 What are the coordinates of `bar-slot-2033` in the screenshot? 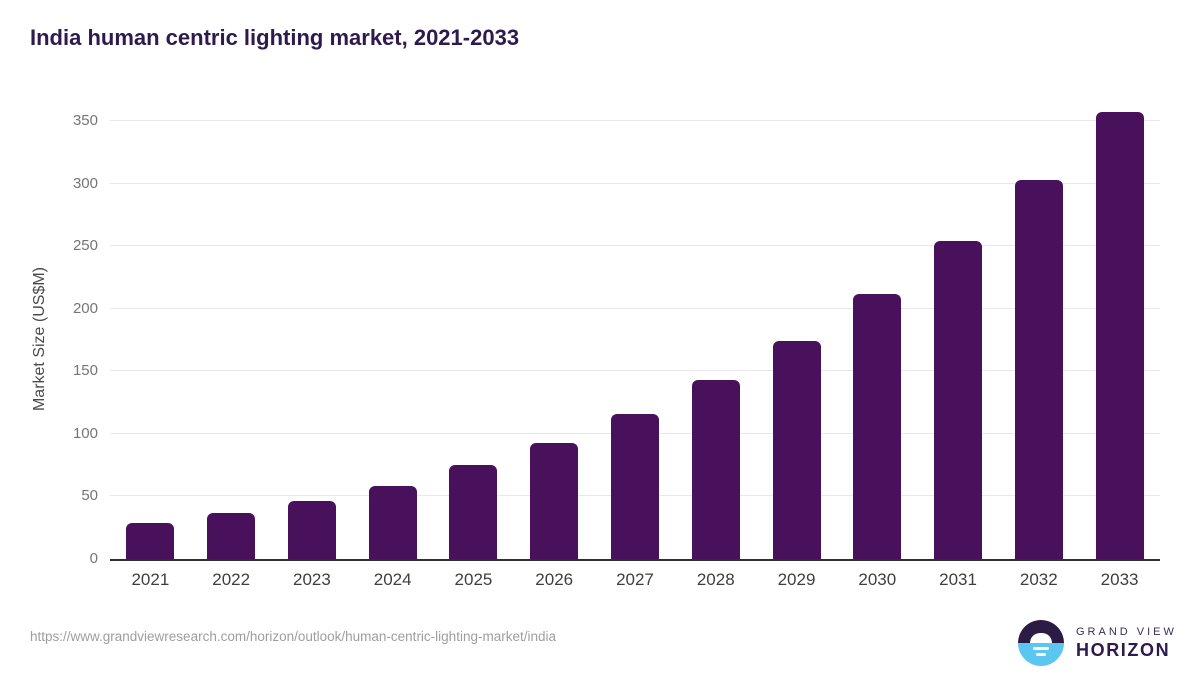 It's located at (1119, 335).